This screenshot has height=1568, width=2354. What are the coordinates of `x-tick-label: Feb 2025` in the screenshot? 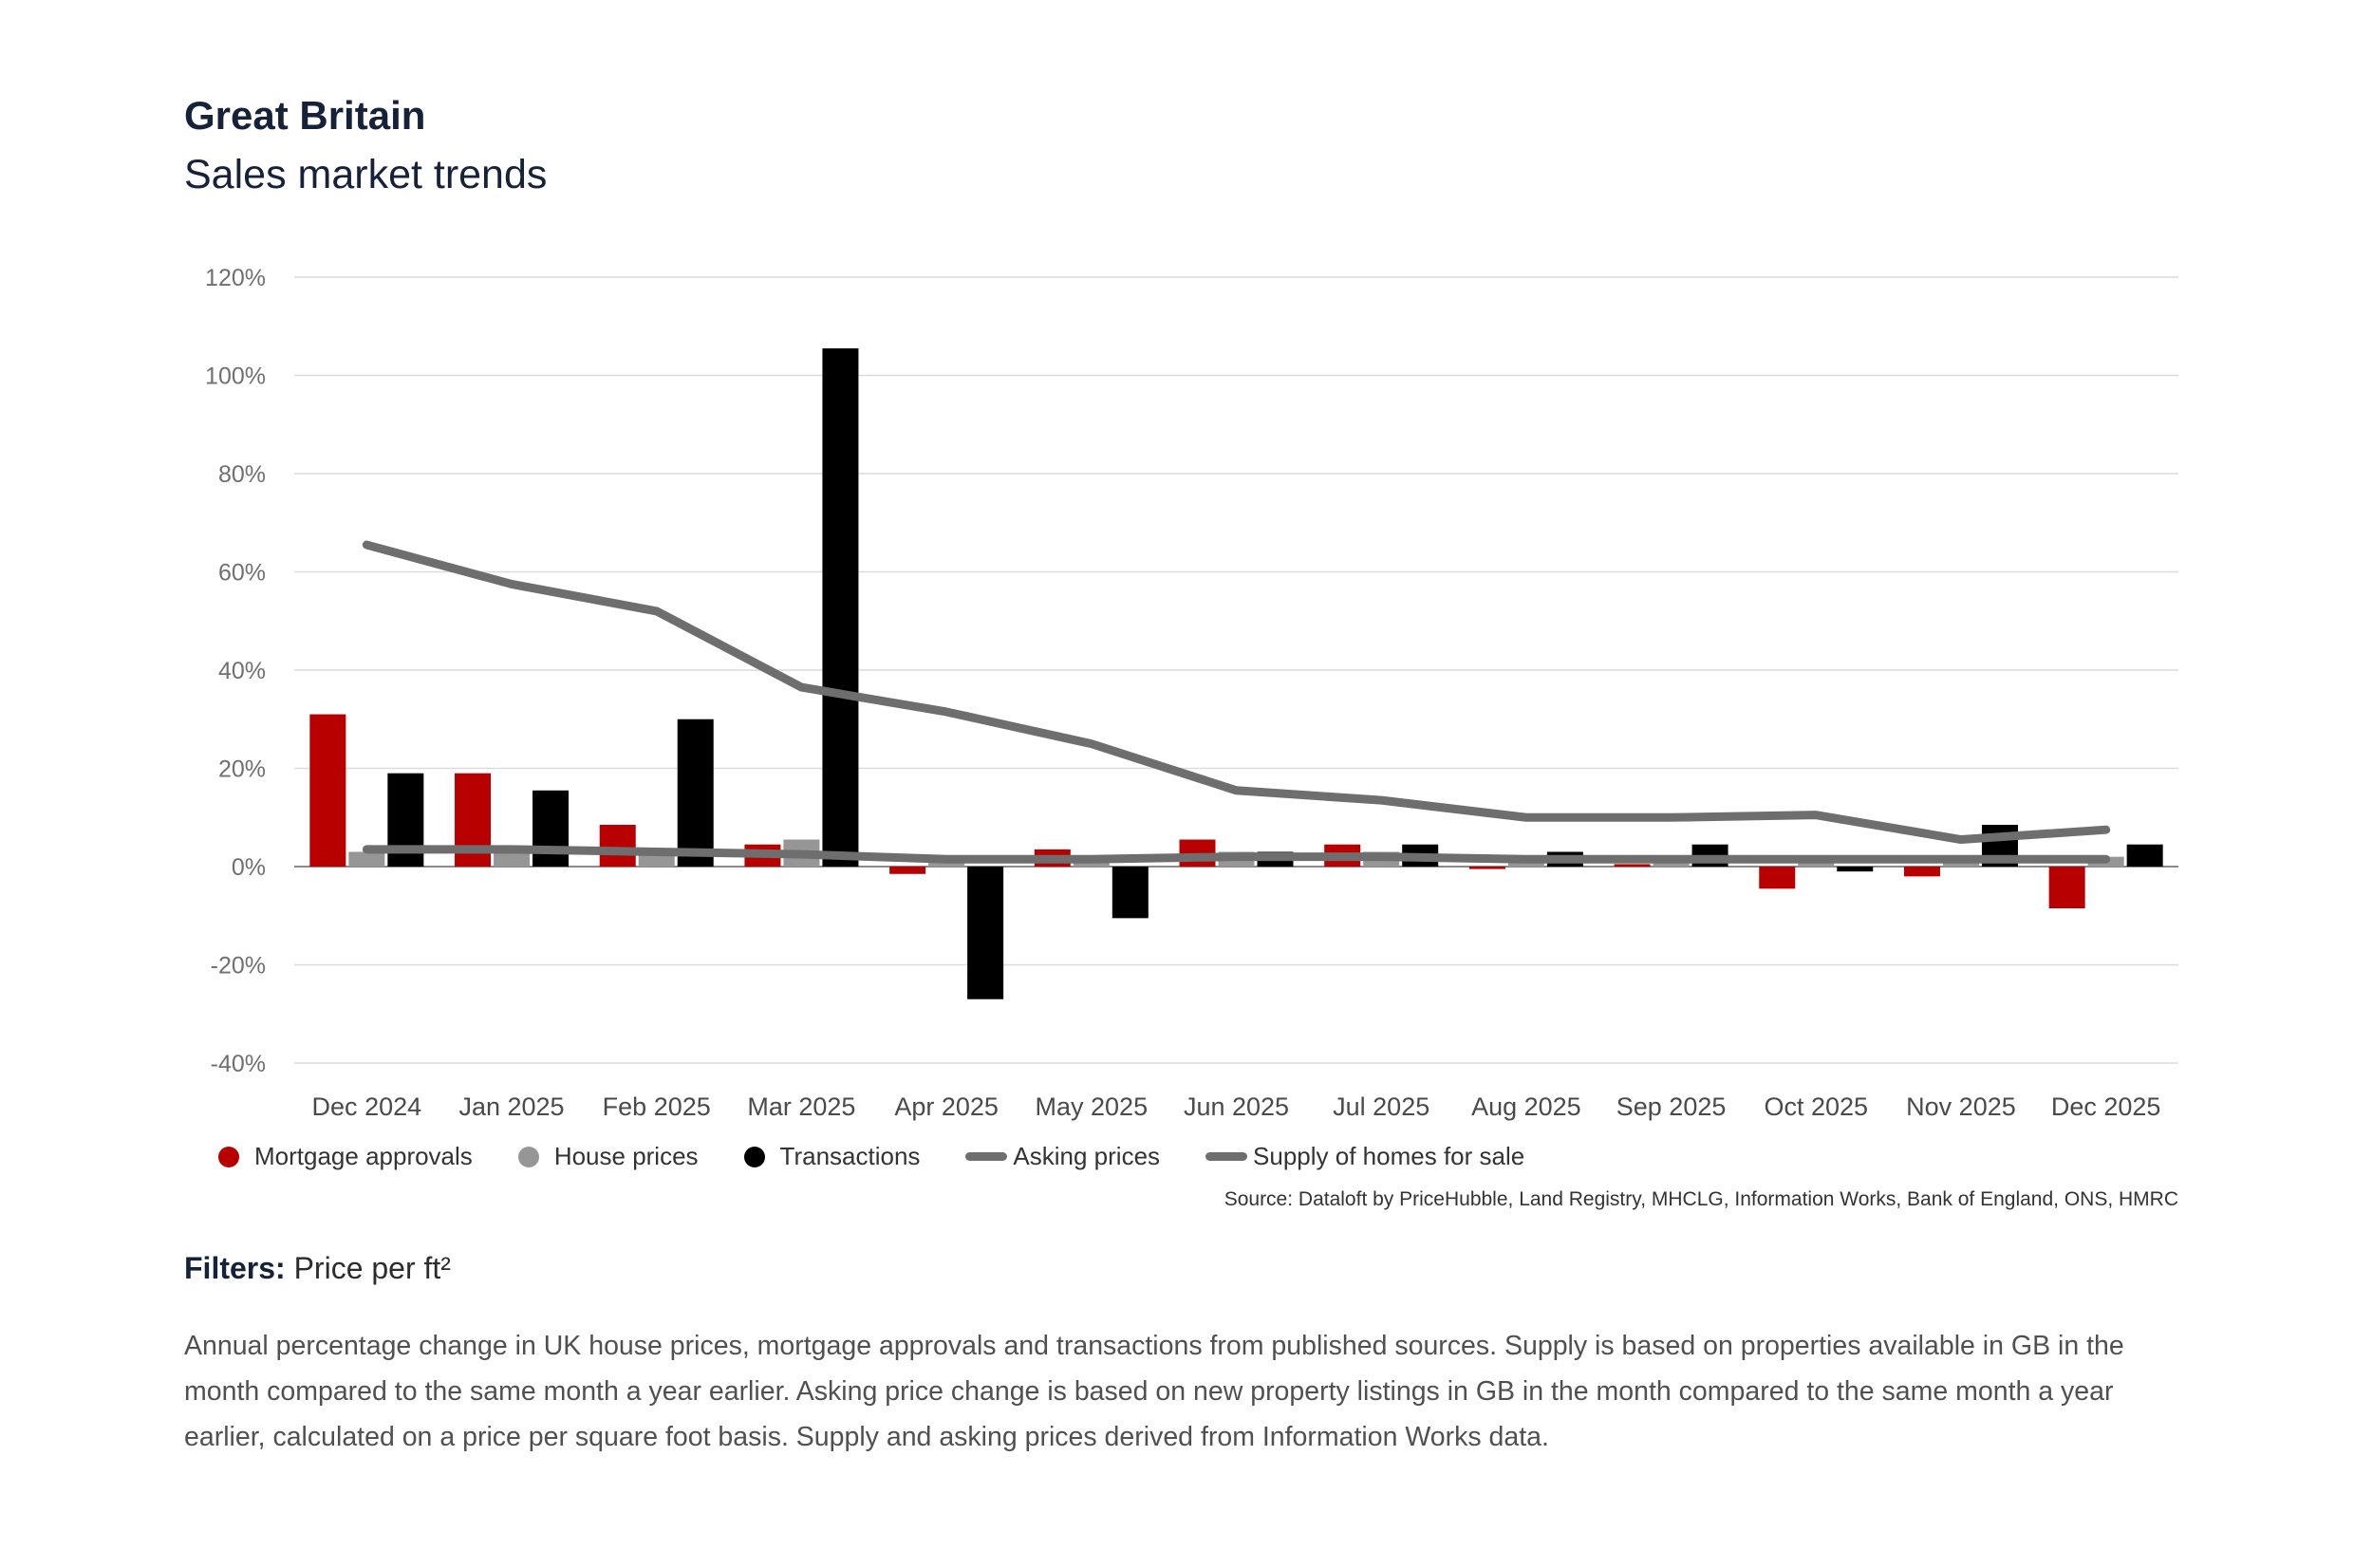 It's located at (657, 1106).